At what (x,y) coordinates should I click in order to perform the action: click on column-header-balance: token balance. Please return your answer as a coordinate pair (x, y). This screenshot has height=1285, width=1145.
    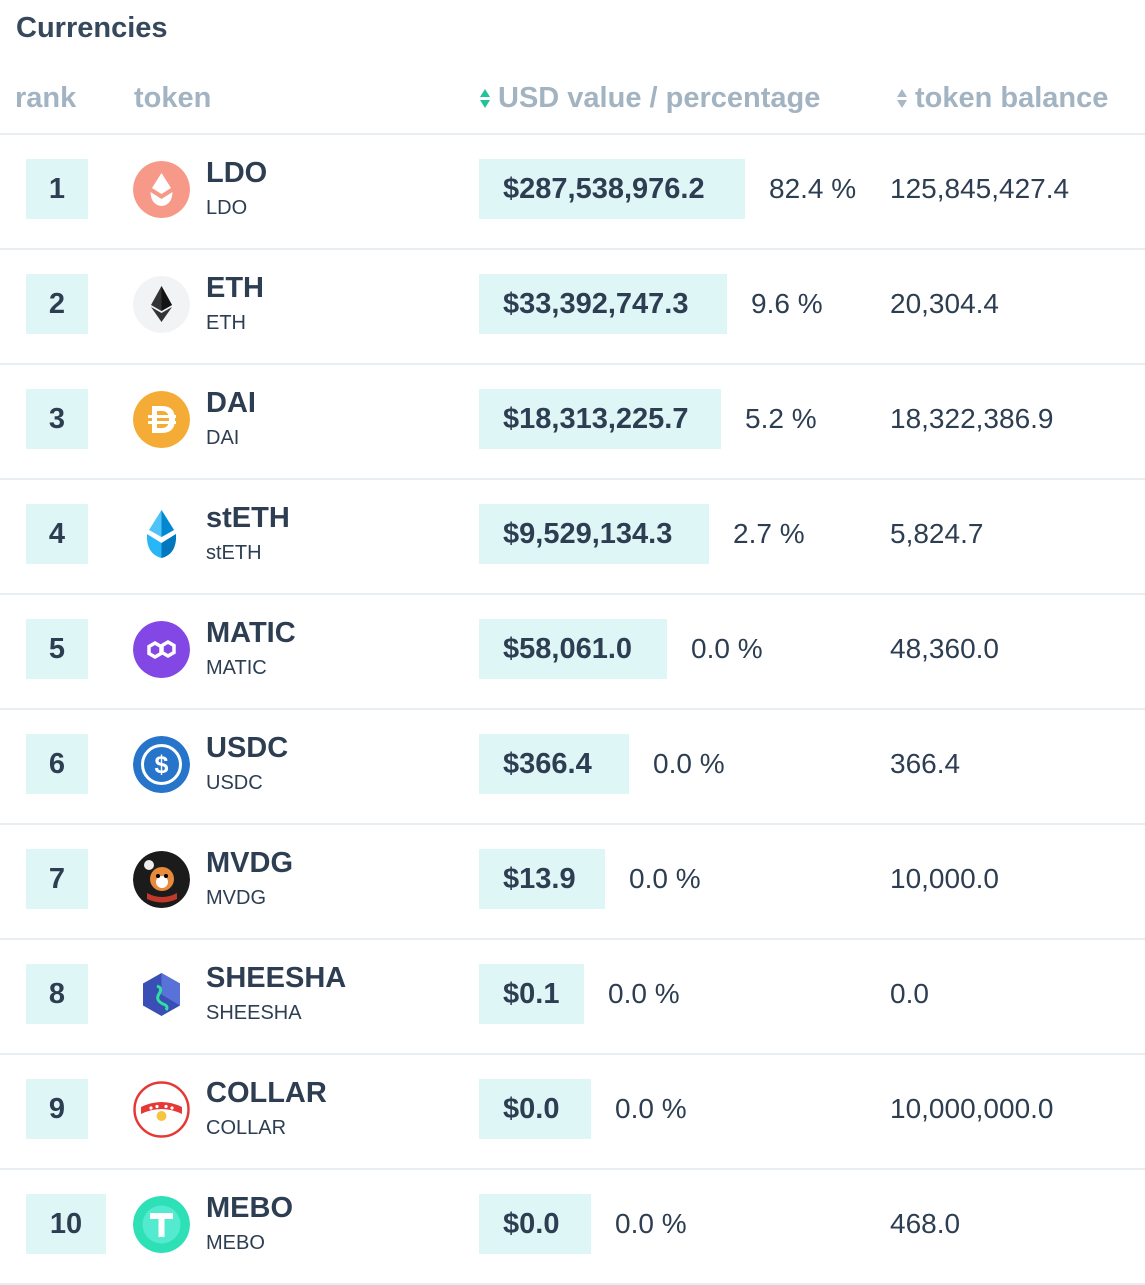
    Looking at the image, I should click on (1001, 98).